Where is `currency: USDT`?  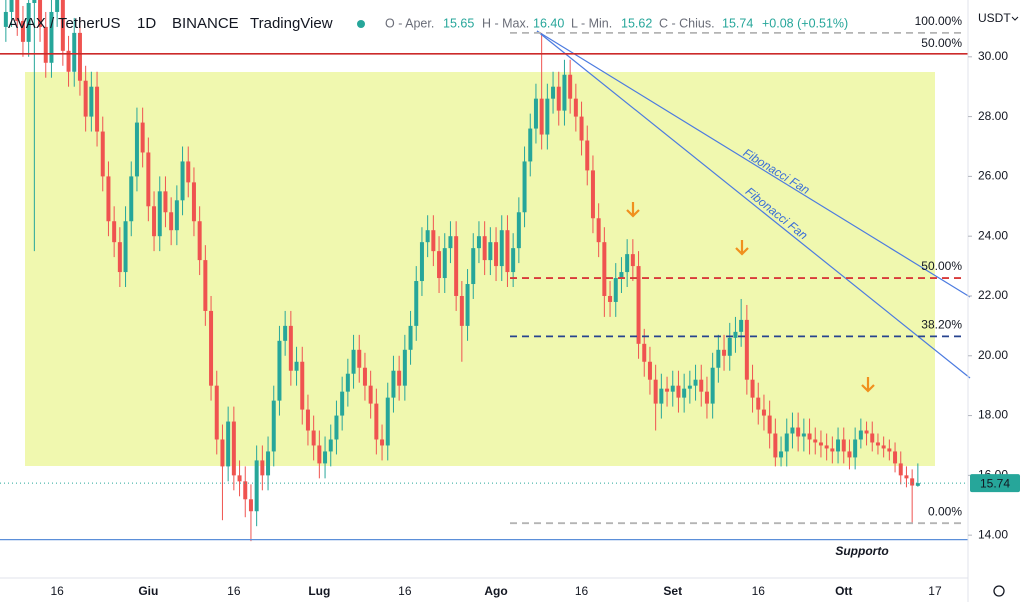 currency: USDT is located at coordinates (994, 18).